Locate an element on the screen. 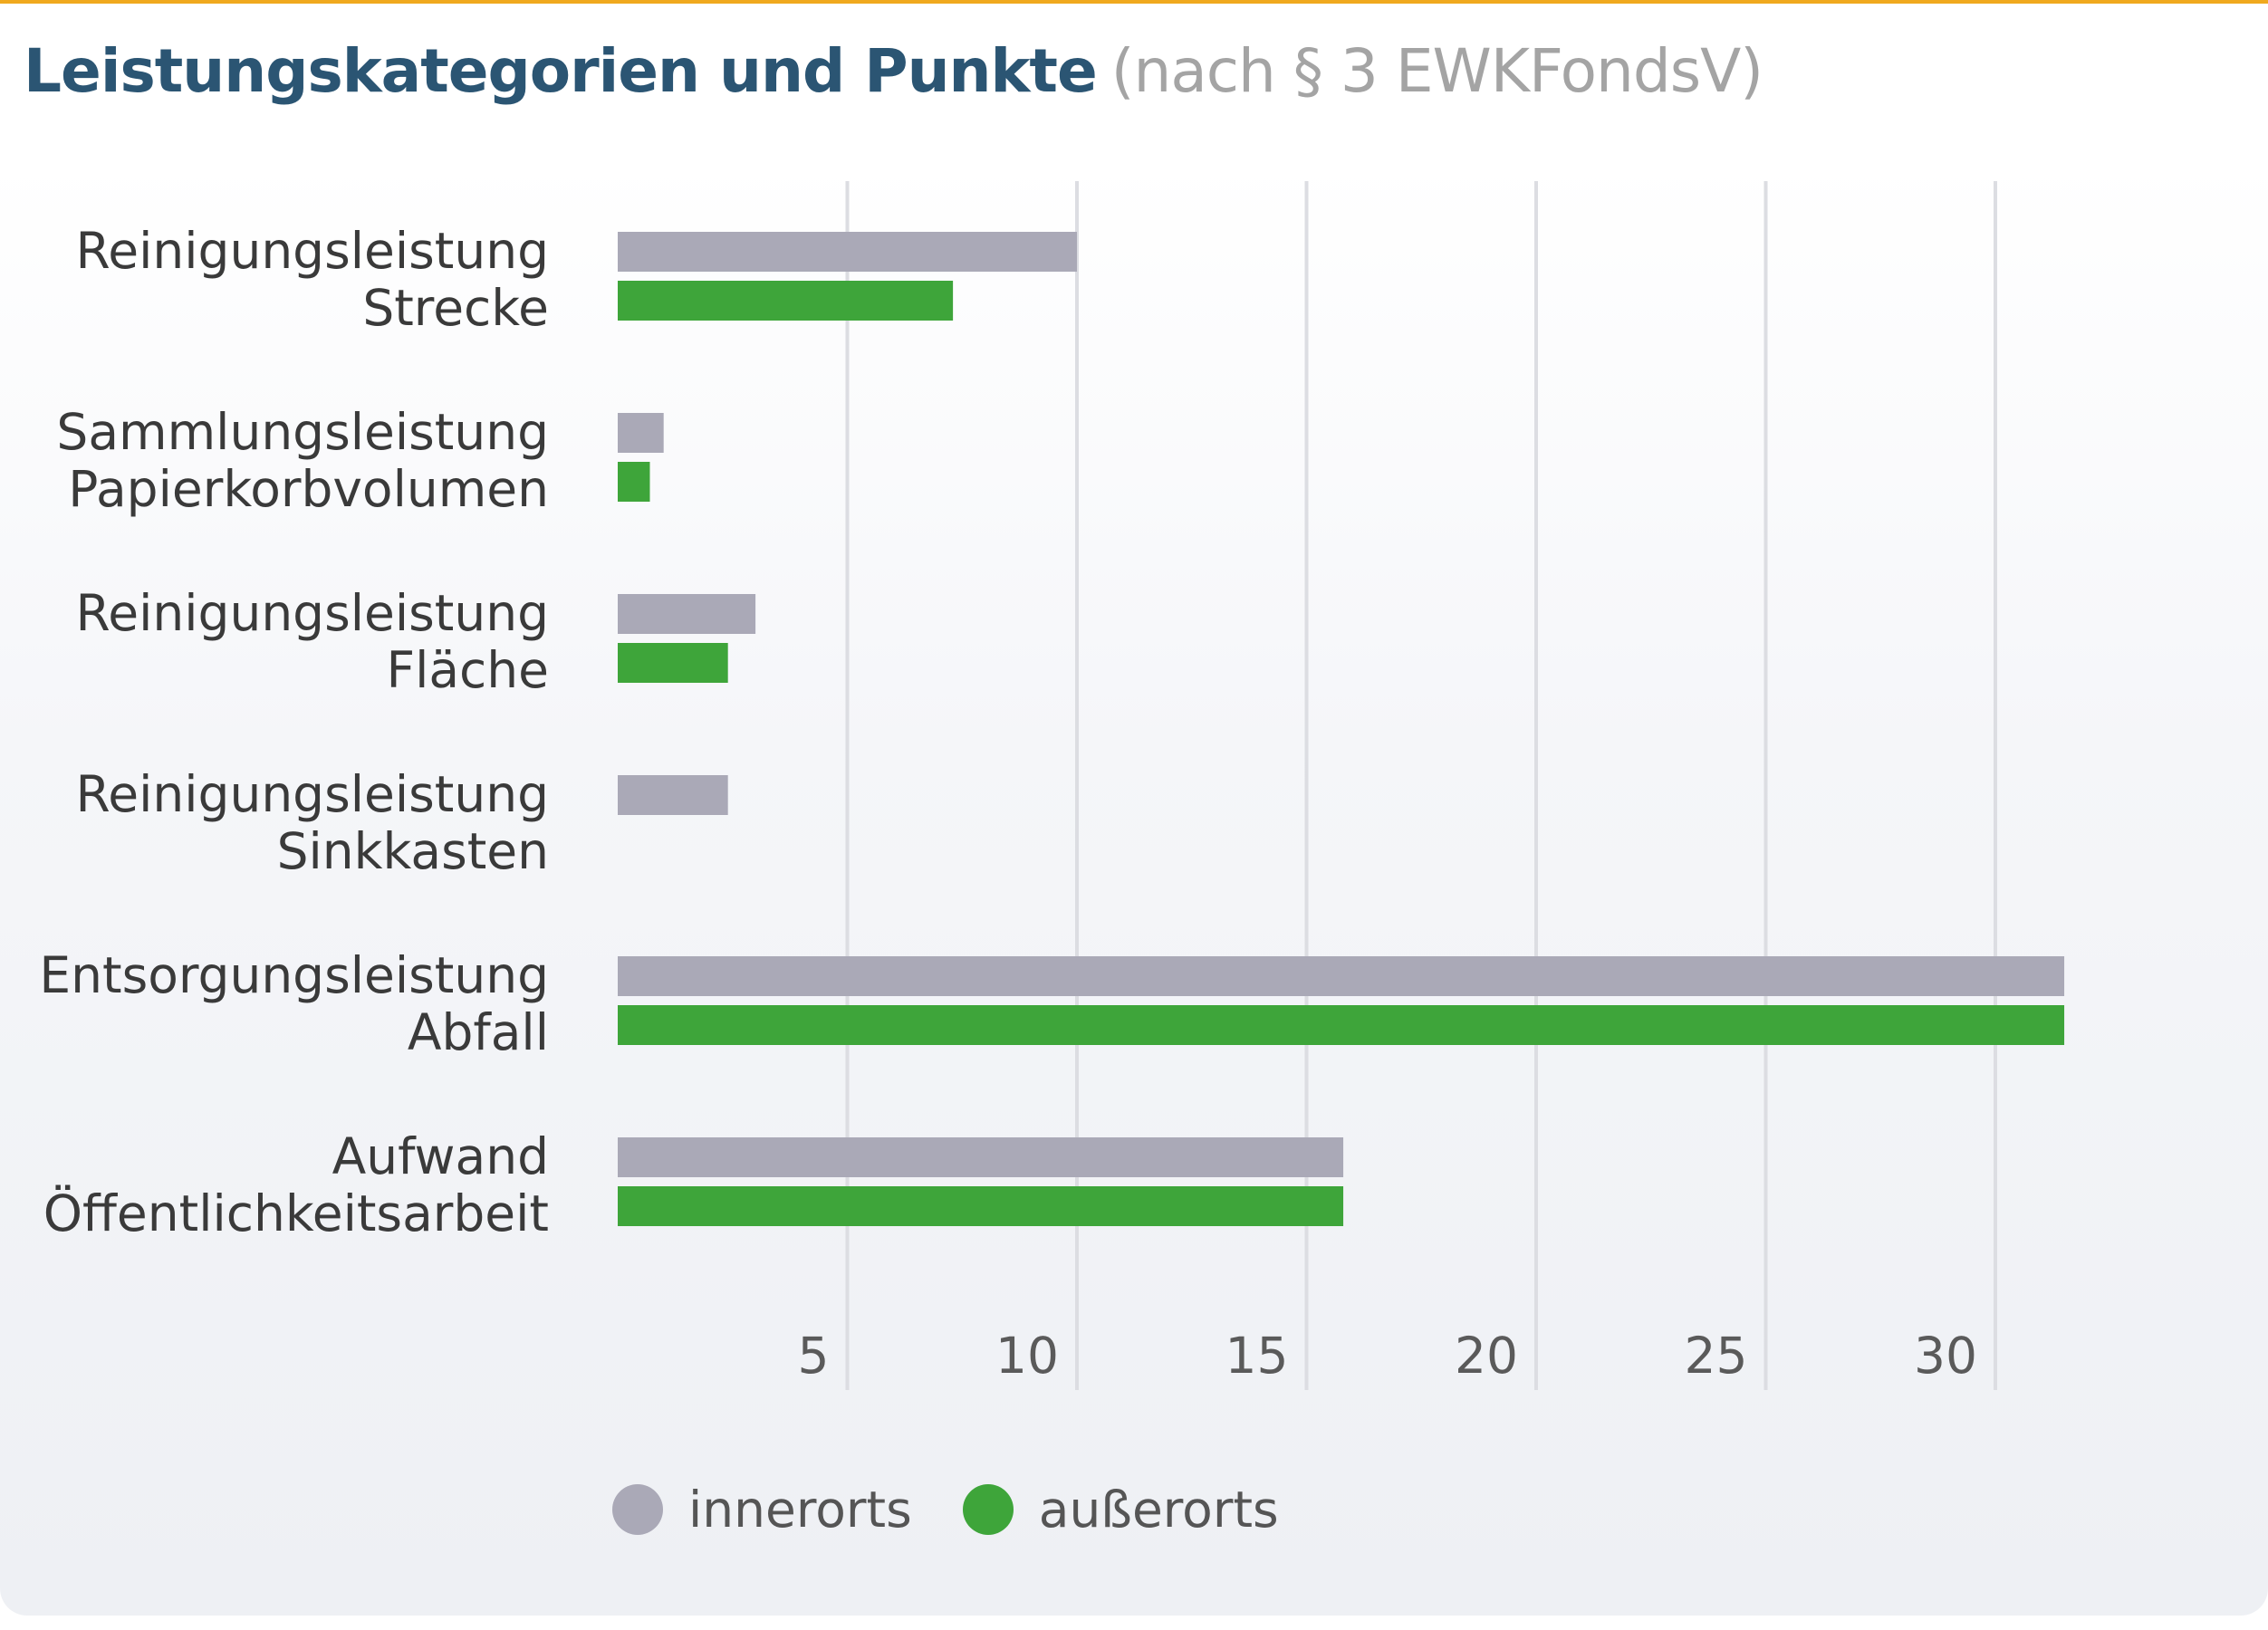  legend-dot-ausserorts is located at coordinates (988, 1509).